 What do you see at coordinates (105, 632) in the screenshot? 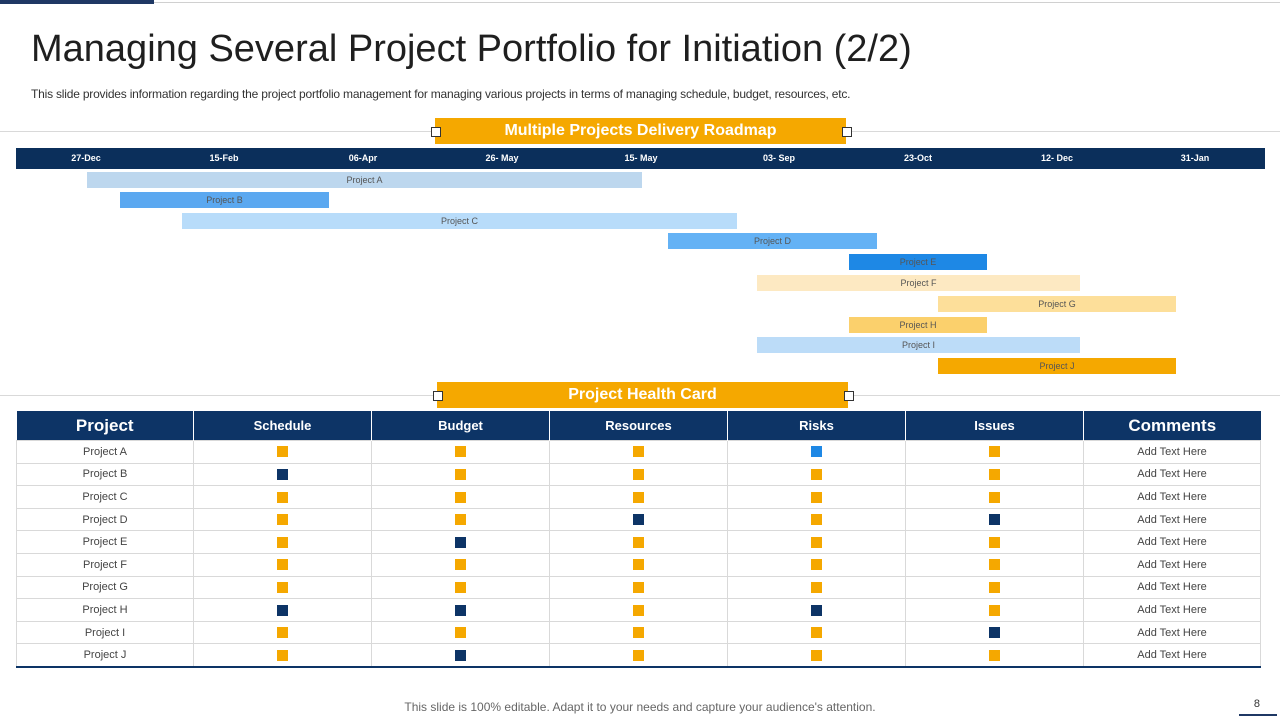
I see `project-name-cell: Project I` at bounding box center [105, 632].